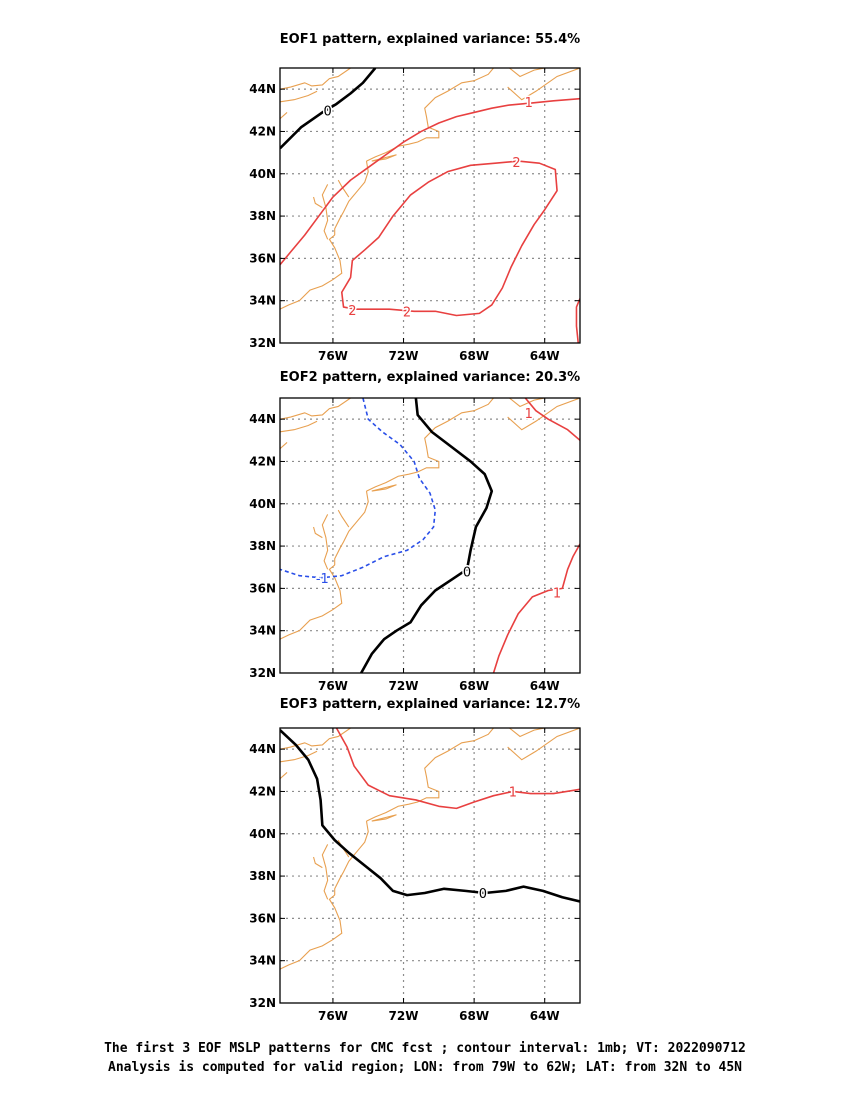  What do you see at coordinates (322, 579) in the screenshot?
I see `contour-label: -1` at bounding box center [322, 579].